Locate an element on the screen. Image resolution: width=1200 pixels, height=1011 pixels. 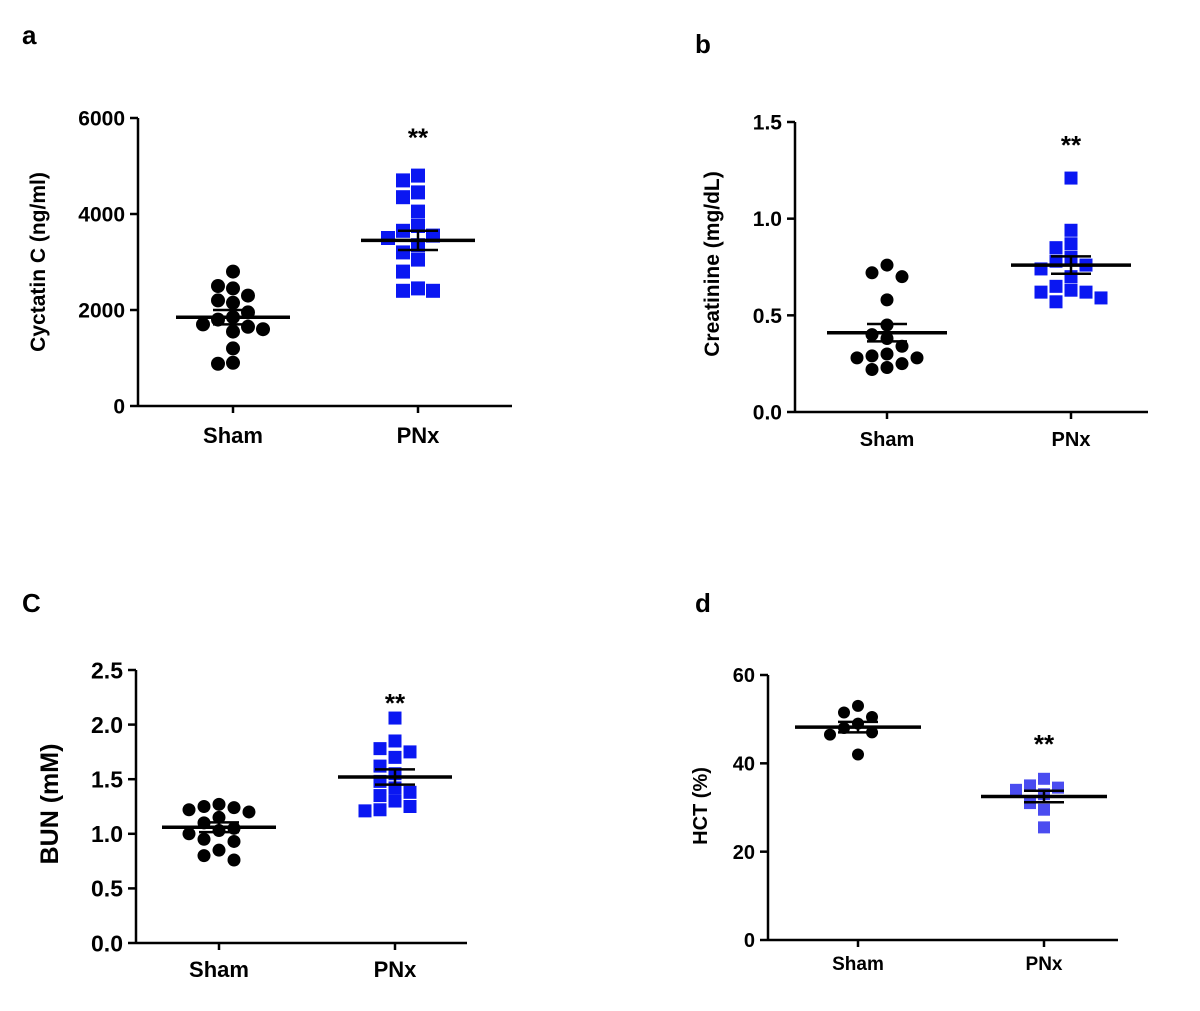
panel-c-significance: ** is located at coordinates (395, 703).